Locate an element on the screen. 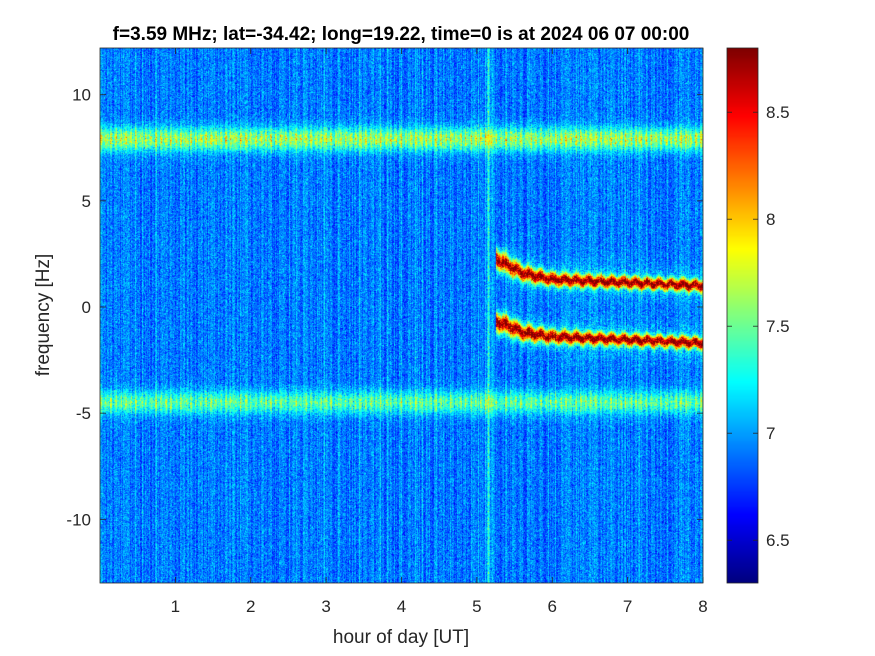 The width and height of the screenshot is (875, 656). y-tick-label: -10 is located at coordinates (78, 519).